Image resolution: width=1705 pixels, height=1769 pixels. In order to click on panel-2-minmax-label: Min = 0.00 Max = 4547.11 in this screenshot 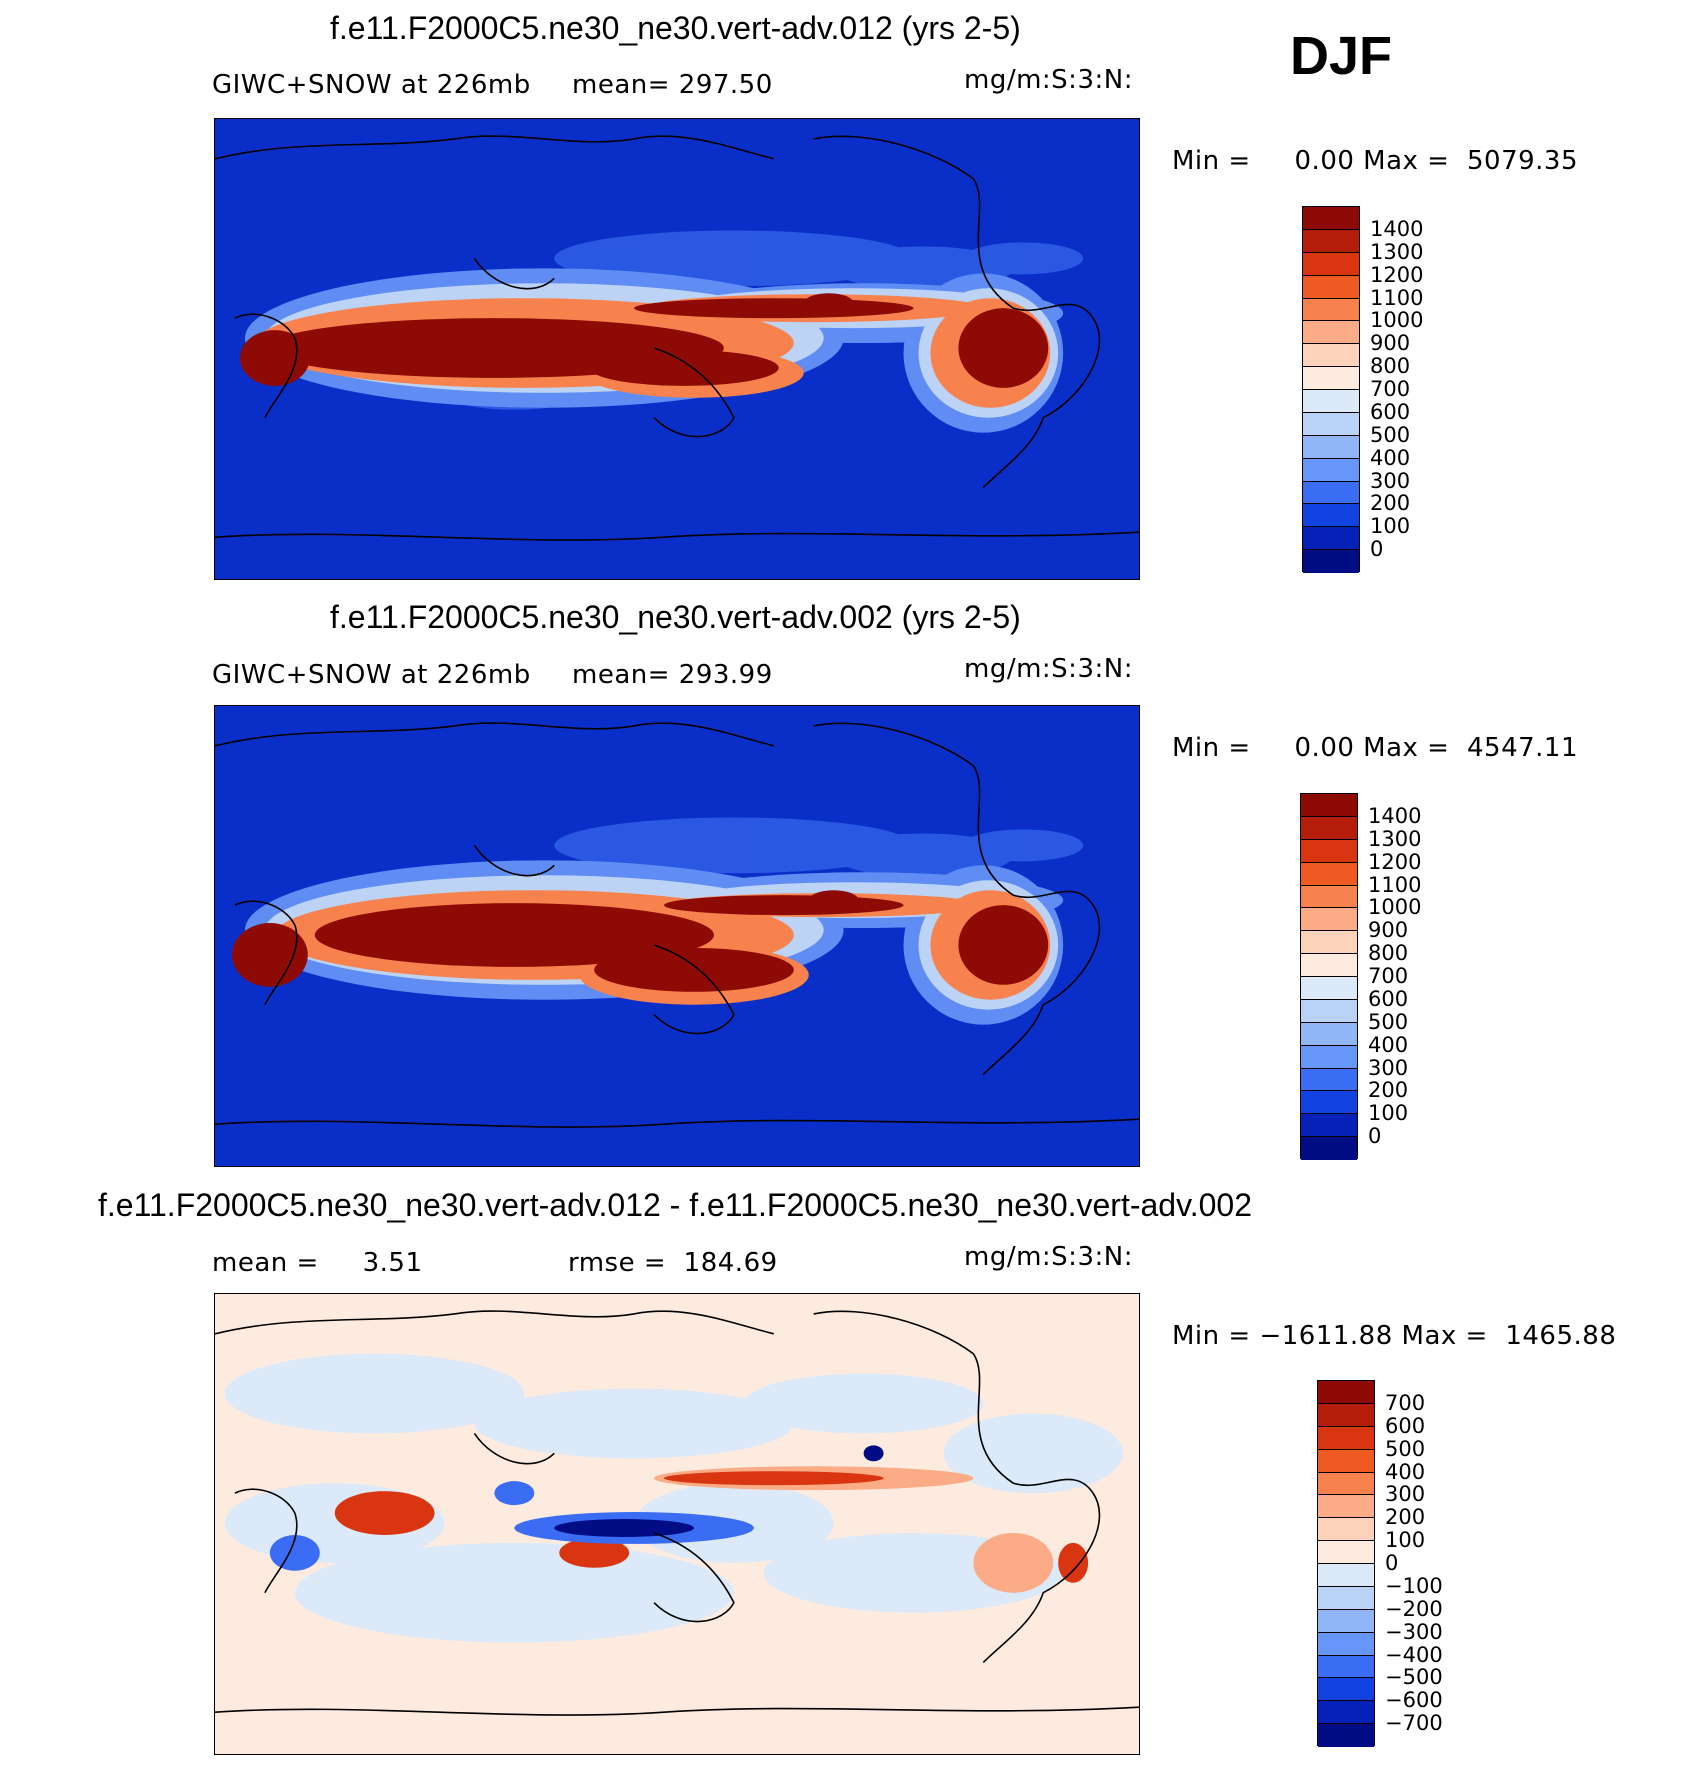, I will do `click(1375, 748)`.